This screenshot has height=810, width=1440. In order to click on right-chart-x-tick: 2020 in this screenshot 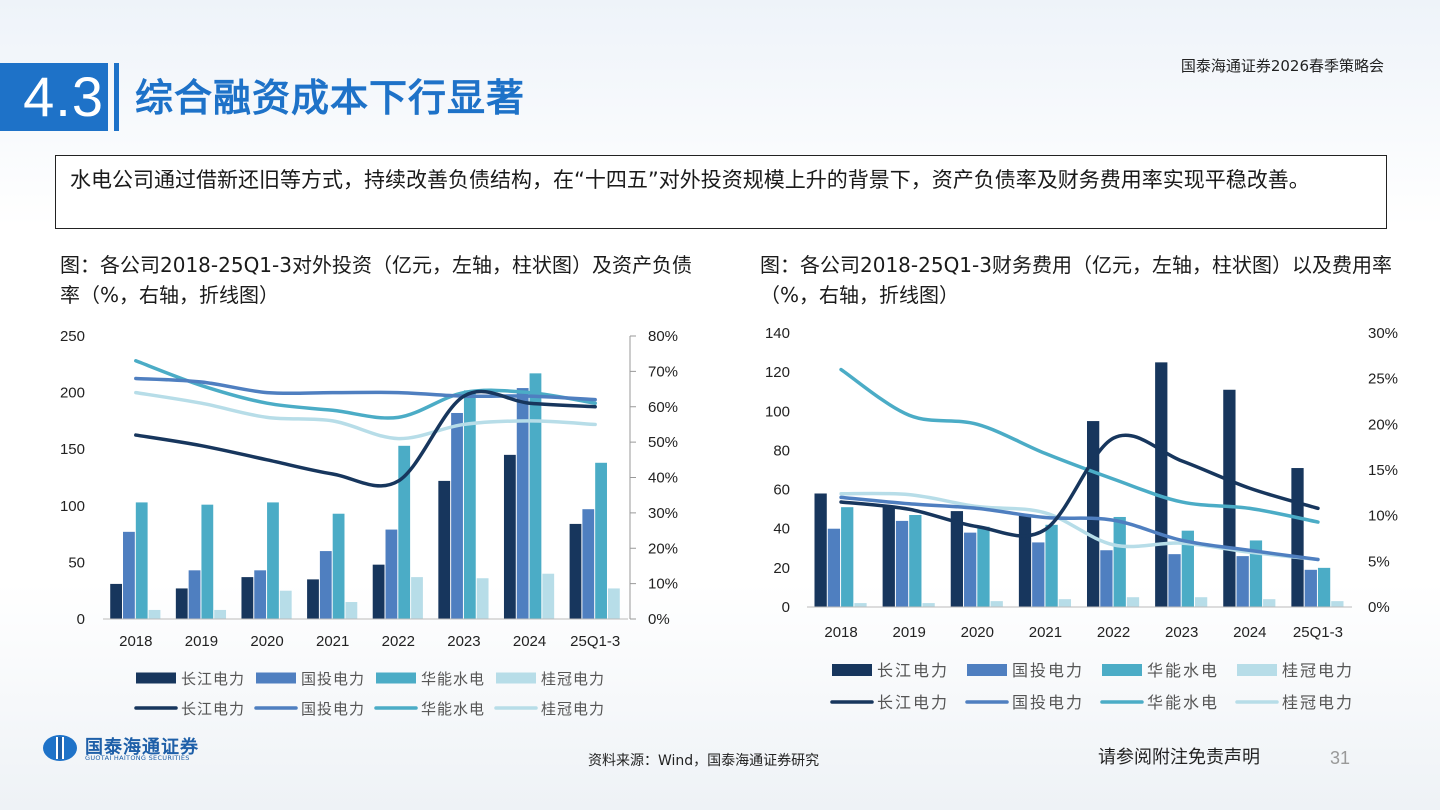, I will do `click(977, 632)`.